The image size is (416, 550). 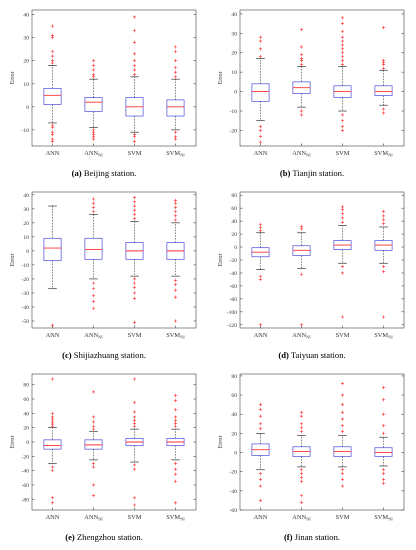 What do you see at coordinates (383, 154) in the screenshot?
I see `x-tick-label: SVMNI` at bounding box center [383, 154].